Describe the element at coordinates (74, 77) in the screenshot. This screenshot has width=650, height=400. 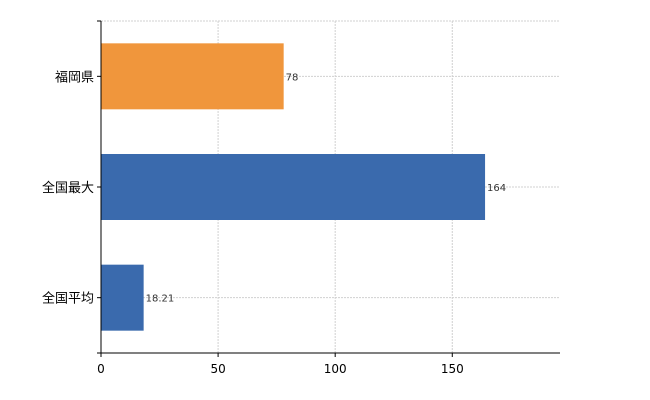
I see `category-label-0: 福岡県` at that location.